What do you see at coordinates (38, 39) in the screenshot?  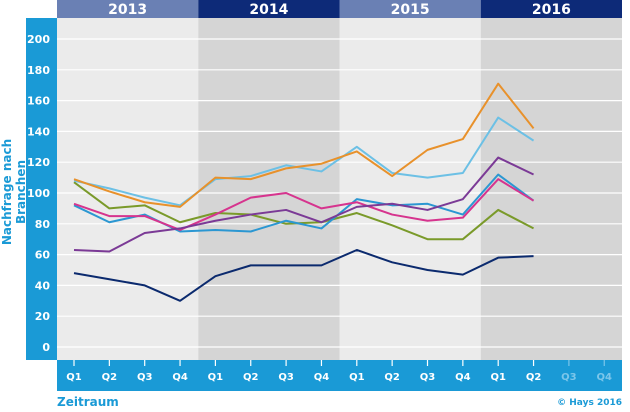 I see `y-tick-label: 200` at bounding box center [38, 39].